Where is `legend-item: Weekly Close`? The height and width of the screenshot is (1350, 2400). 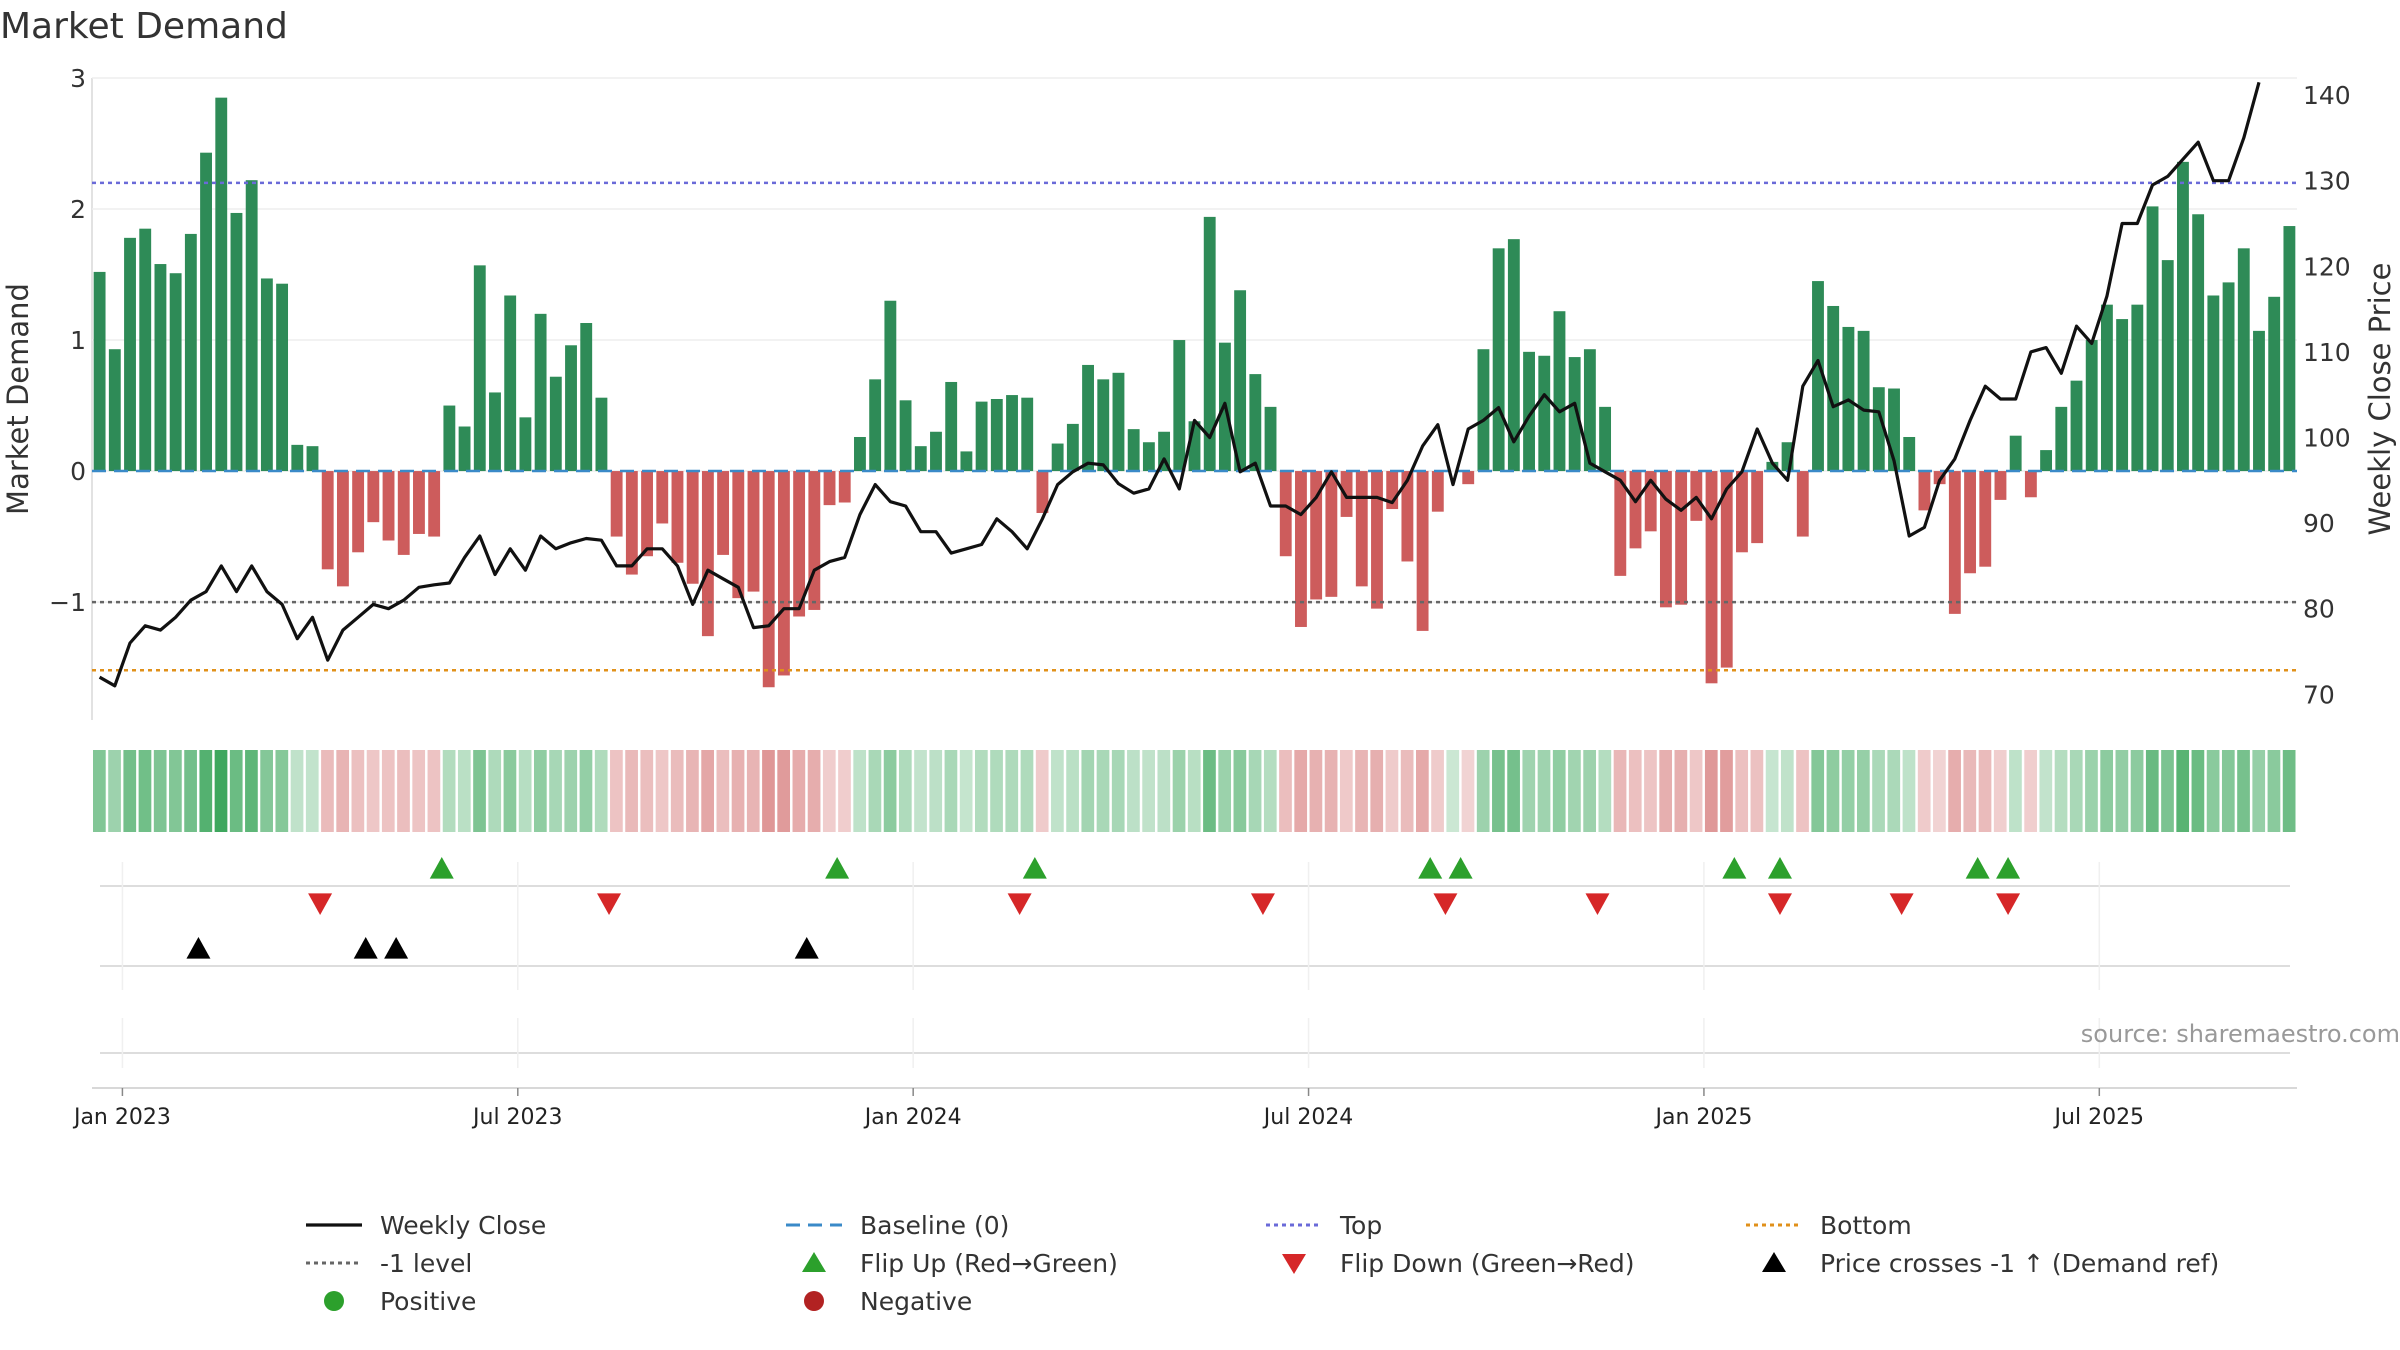 legend-item: Weekly Close is located at coordinates (540, 1225).